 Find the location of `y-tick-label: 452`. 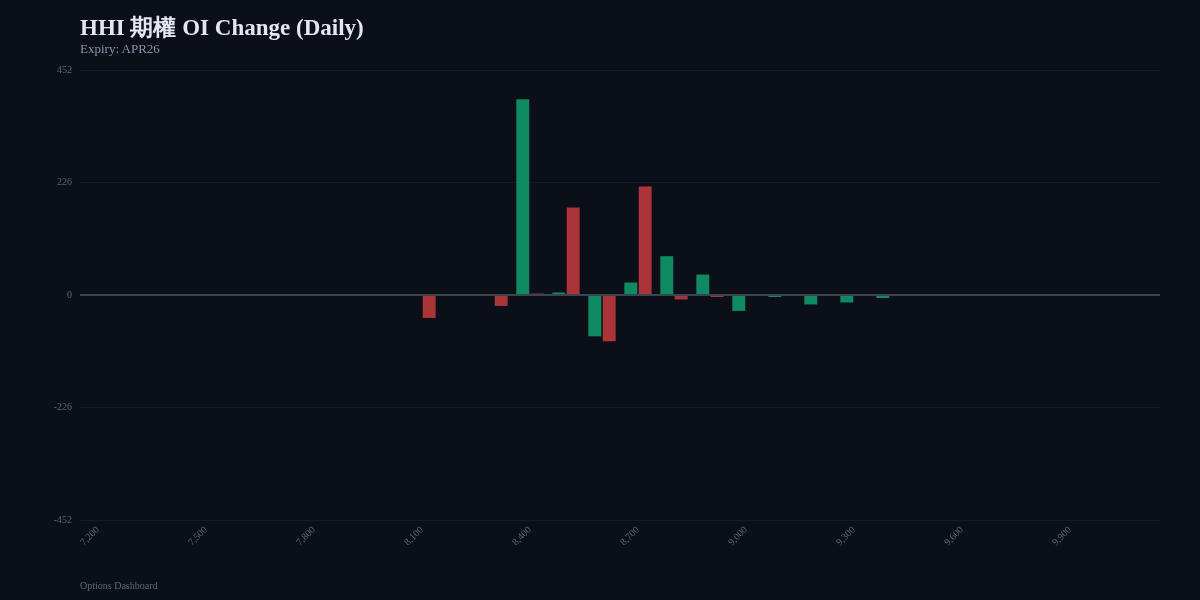

y-tick-label: 452 is located at coordinates (64, 69).